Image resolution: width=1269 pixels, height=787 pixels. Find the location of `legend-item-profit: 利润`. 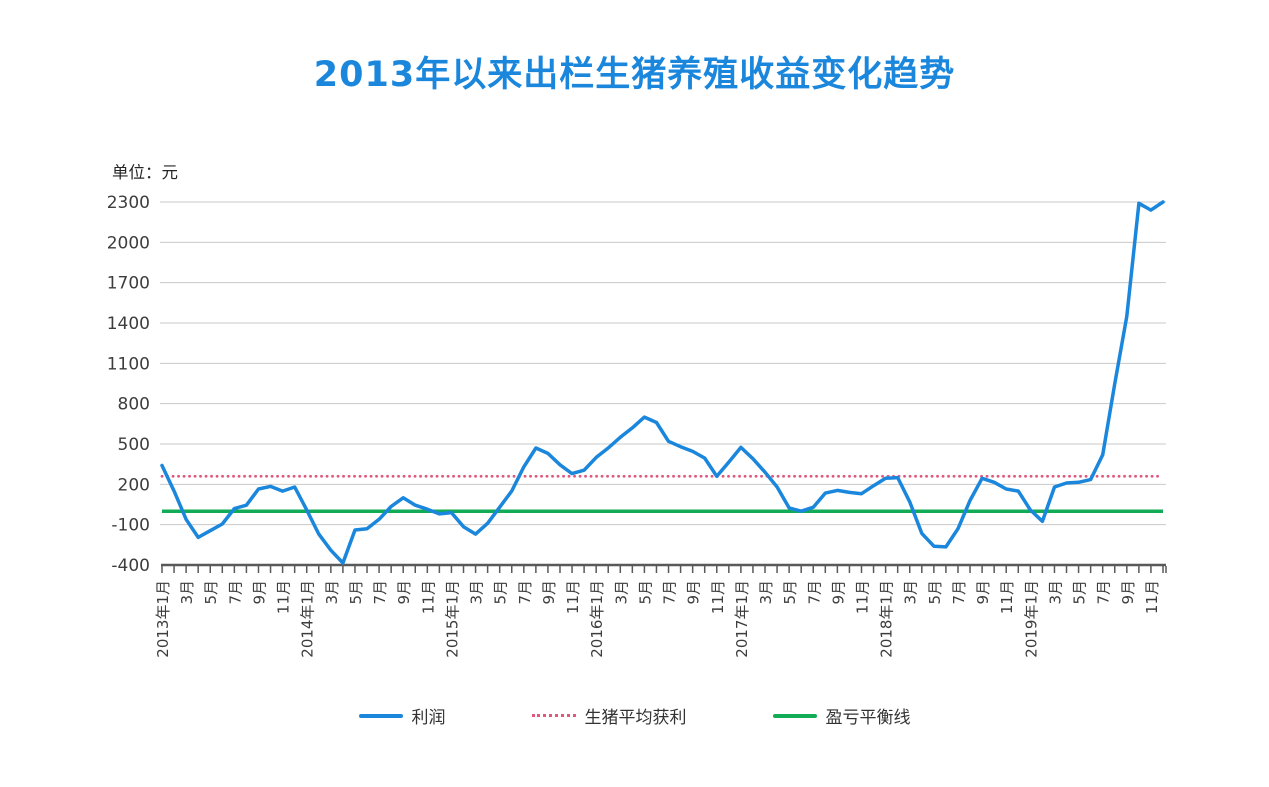

legend-item-profit: 利润 is located at coordinates (402, 715).